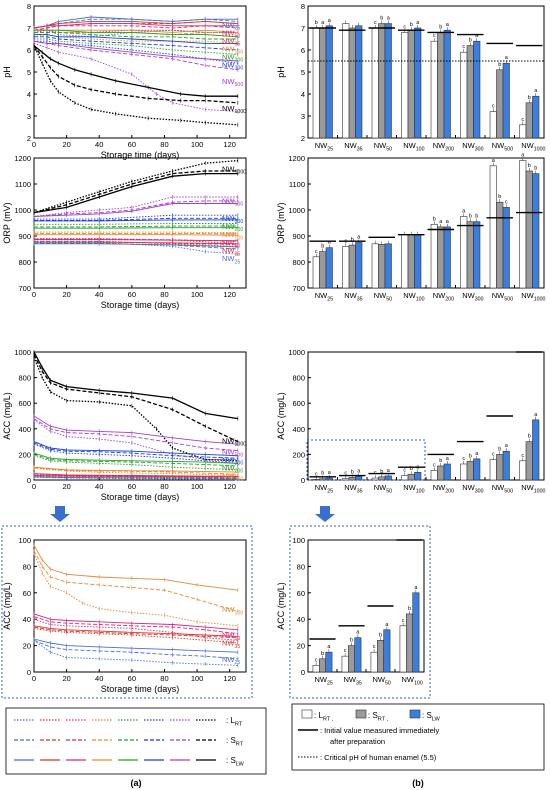 Image resolution: width=550 pixels, height=790 pixels. What do you see at coordinates (389, 149) in the screenshot?
I see `ph_bar-cat-label-sub: 50` at bounding box center [389, 149].